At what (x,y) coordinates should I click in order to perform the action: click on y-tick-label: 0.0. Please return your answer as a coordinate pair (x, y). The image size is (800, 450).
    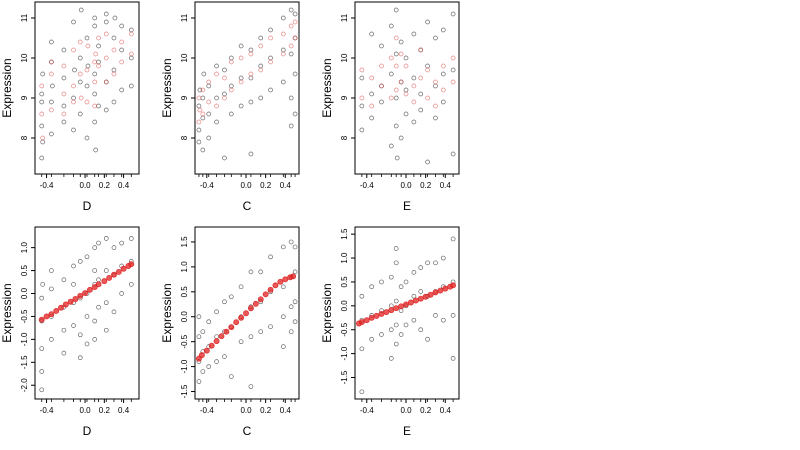
    Looking at the image, I should click on (24, 293).